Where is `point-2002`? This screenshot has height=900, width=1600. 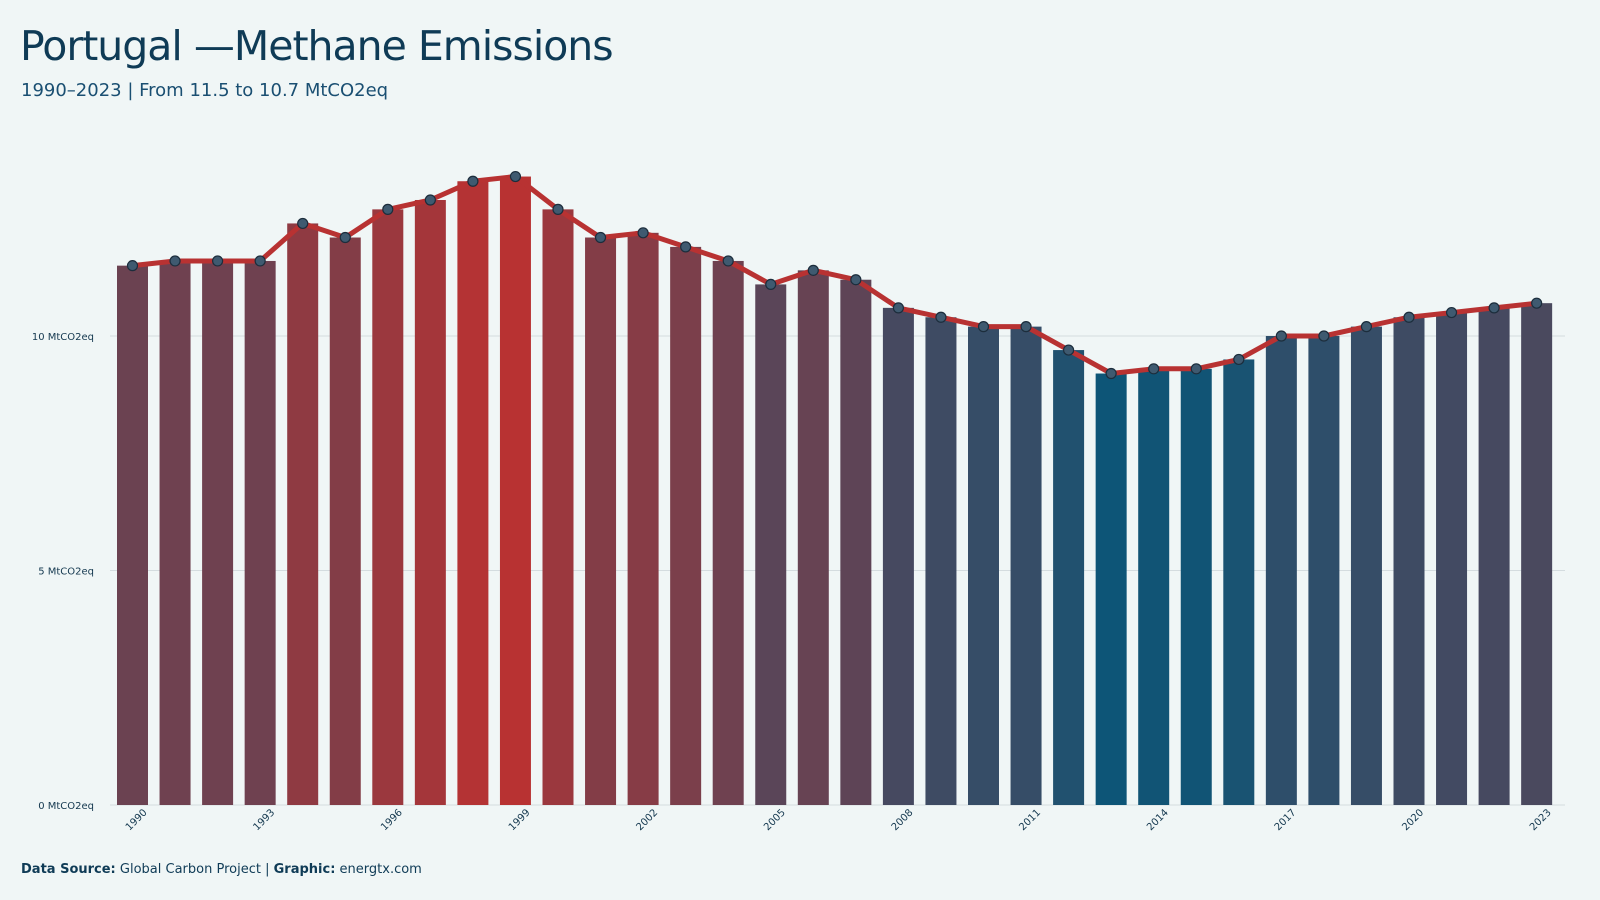 point-2002 is located at coordinates (643, 233).